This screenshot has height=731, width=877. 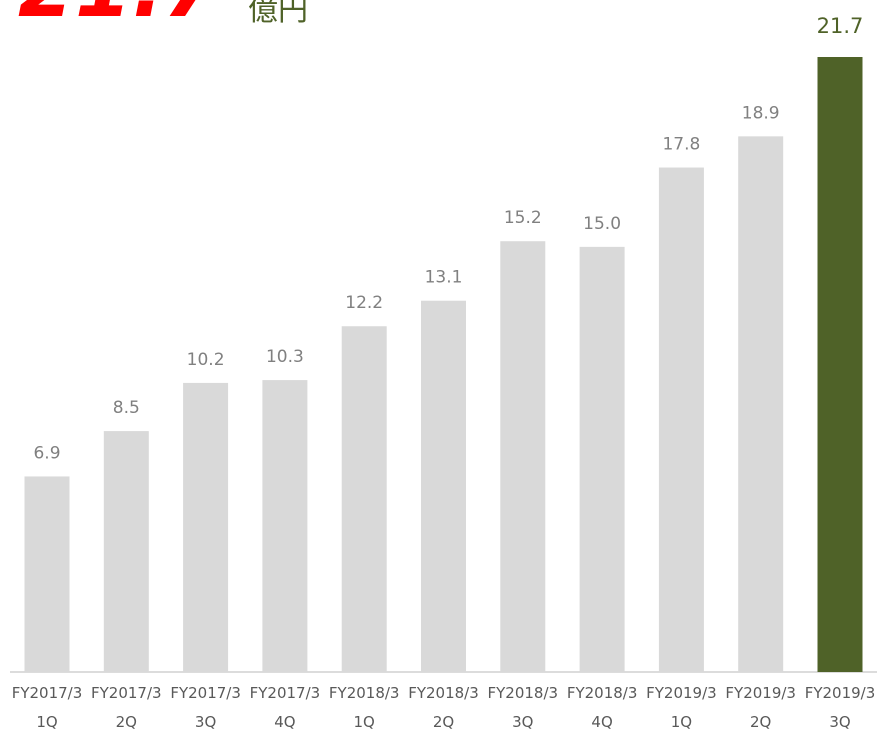 What do you see at coordinates (285, 357) in the screenshot?
I see `value-label: 10.3` at bounding box center [285, 357].